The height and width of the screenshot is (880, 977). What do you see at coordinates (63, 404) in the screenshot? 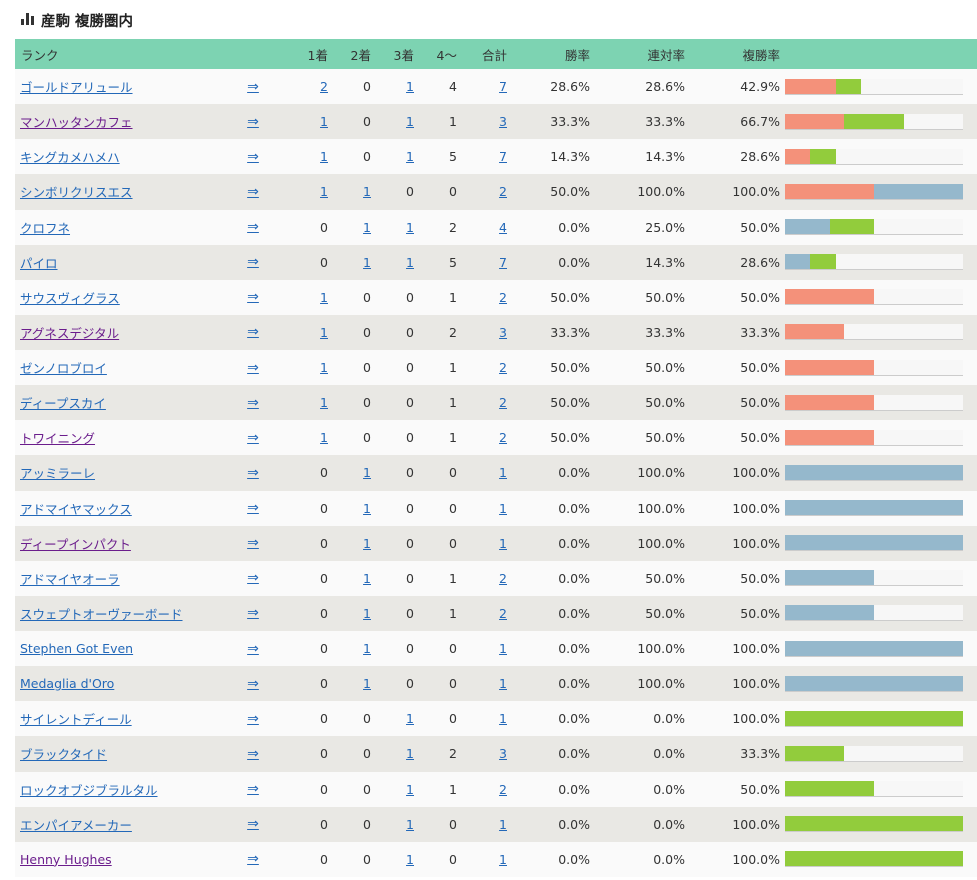
I see `sire-name-link: ディープスカイ` at bounding box center [63, 404].